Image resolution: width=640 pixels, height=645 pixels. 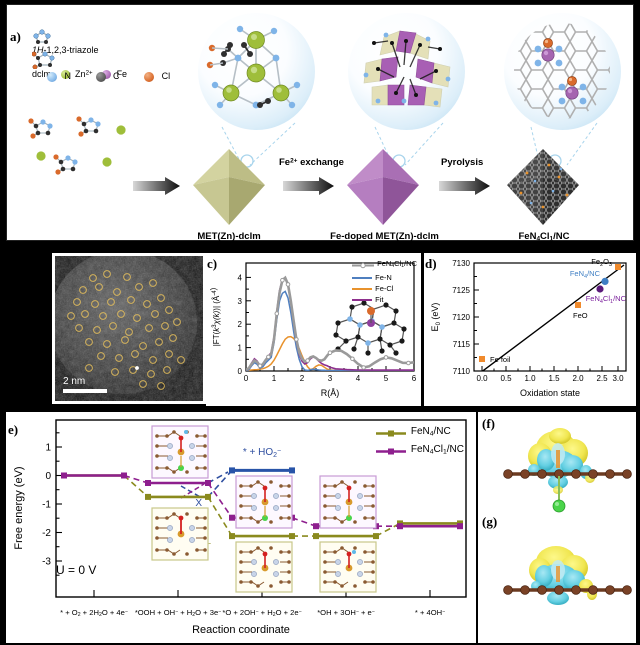 I want to click on c-xtick-5: 5, so click(x=386, y=378).